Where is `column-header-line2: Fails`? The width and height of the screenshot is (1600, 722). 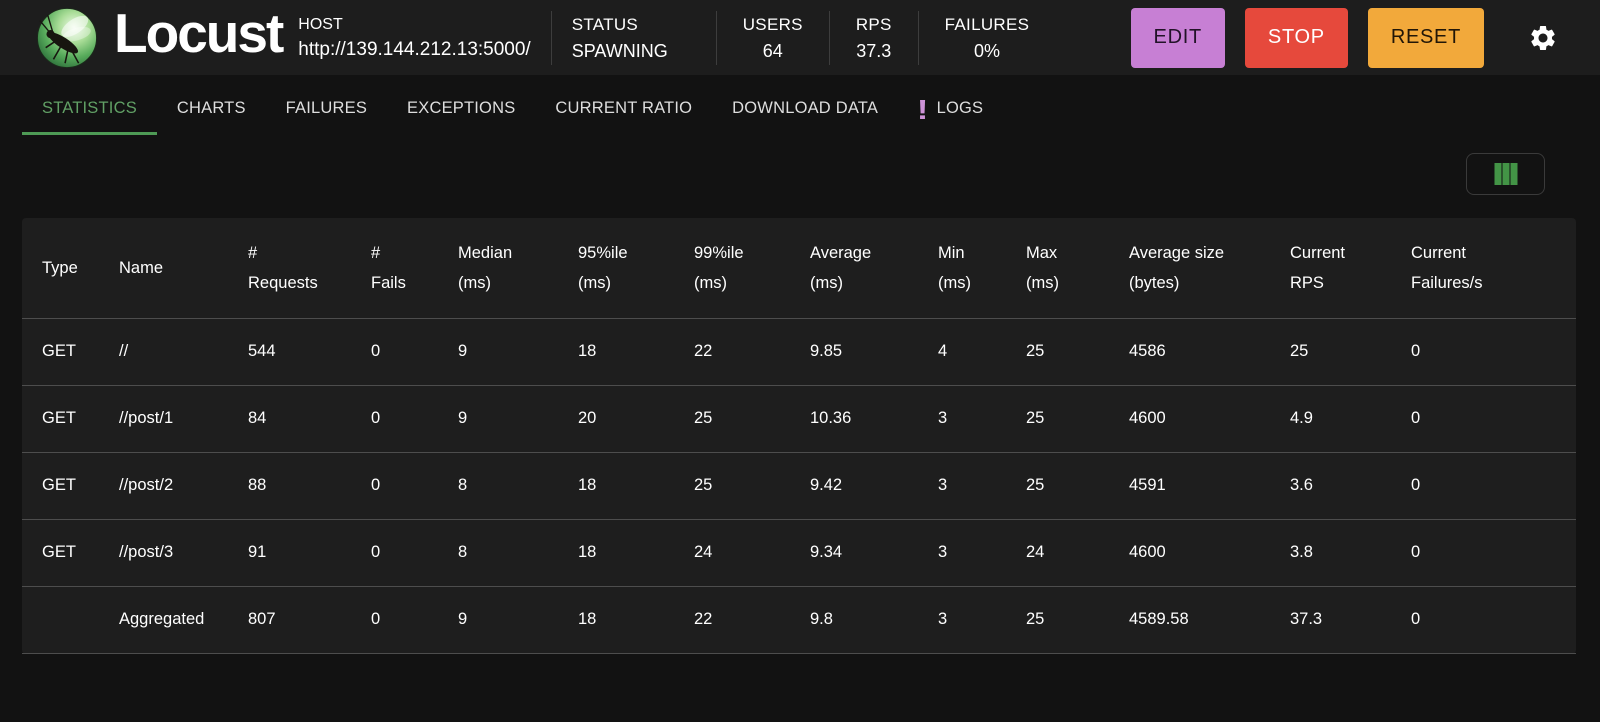 column-header-line2: Fails is located at coordinates (388, 282).